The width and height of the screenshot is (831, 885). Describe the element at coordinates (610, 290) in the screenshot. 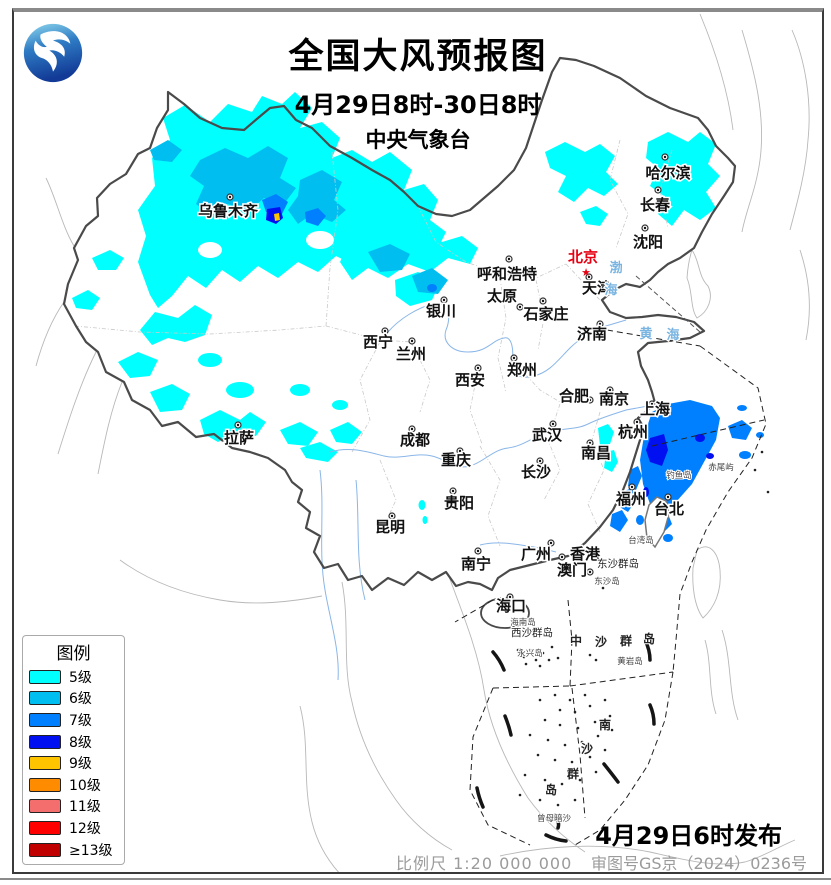

I see `bohai-sea-label: 海` at that location.